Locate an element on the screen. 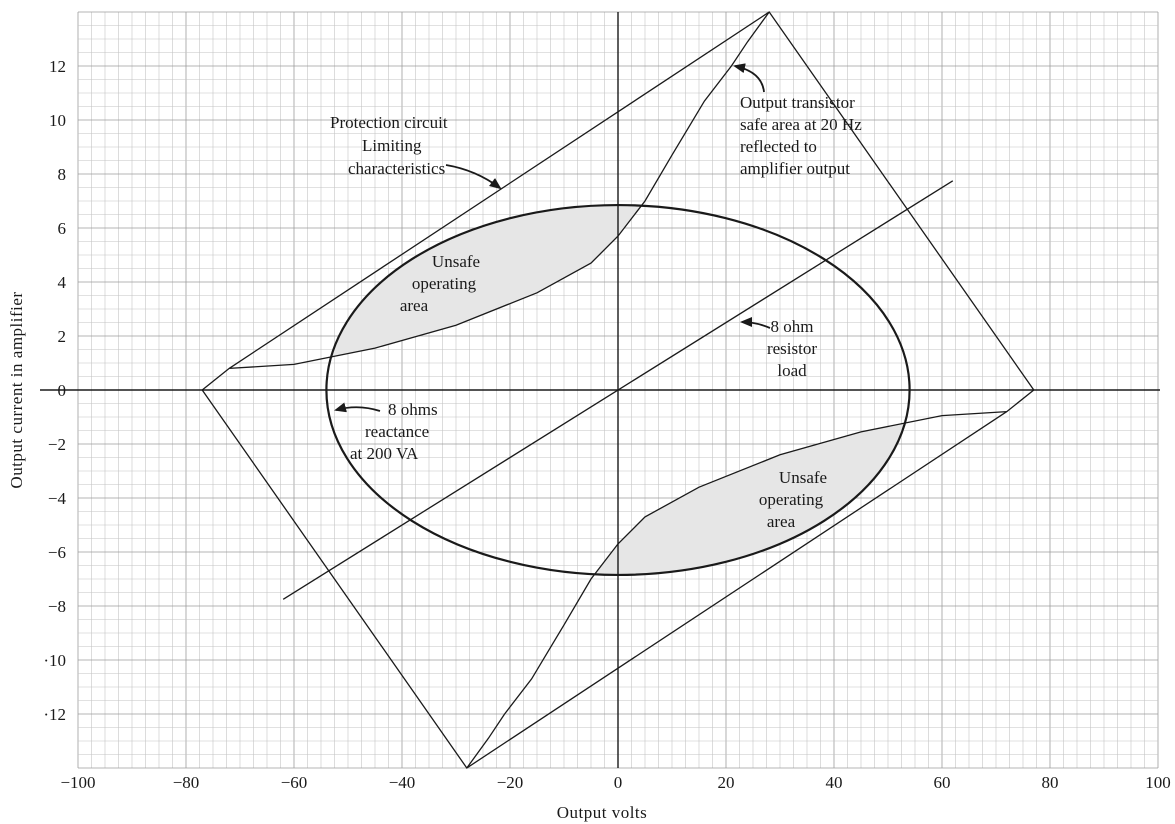 Image resolution: width=1175 pixels, height=824 pixels. y-tick-label: −8 is located at coordinates (57, 606).